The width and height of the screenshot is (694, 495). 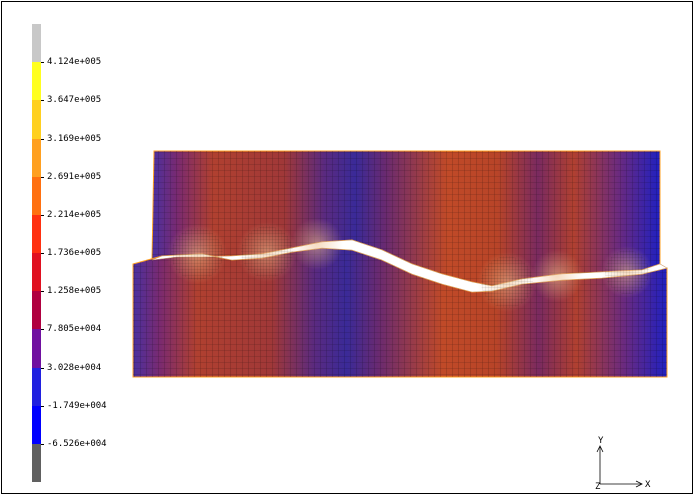 What do you see at coordinates (74, 291) in the screenshot?
I see `legend-tick-label: 1.258e+005` at bounding box center [74, 291].